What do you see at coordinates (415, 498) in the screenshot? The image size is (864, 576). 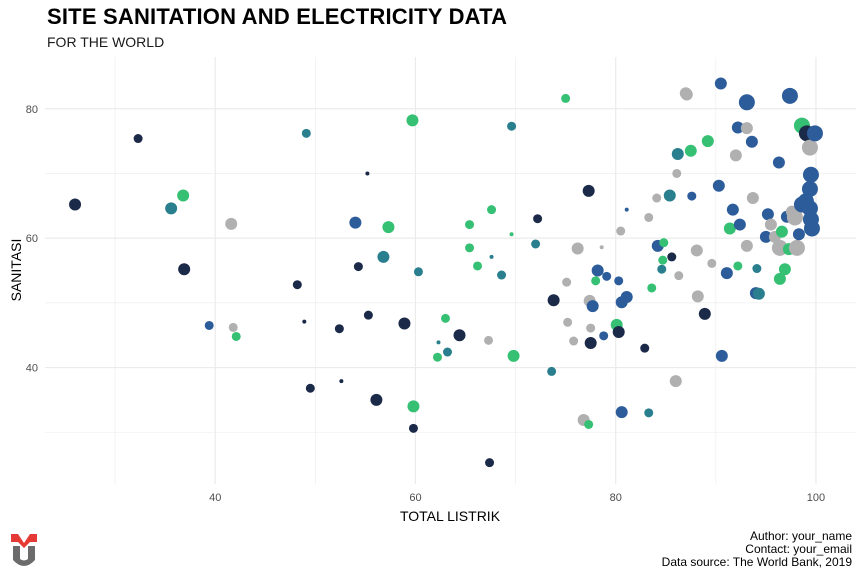 I see `x-tick-label: 60` at bounding box center [415, 498].